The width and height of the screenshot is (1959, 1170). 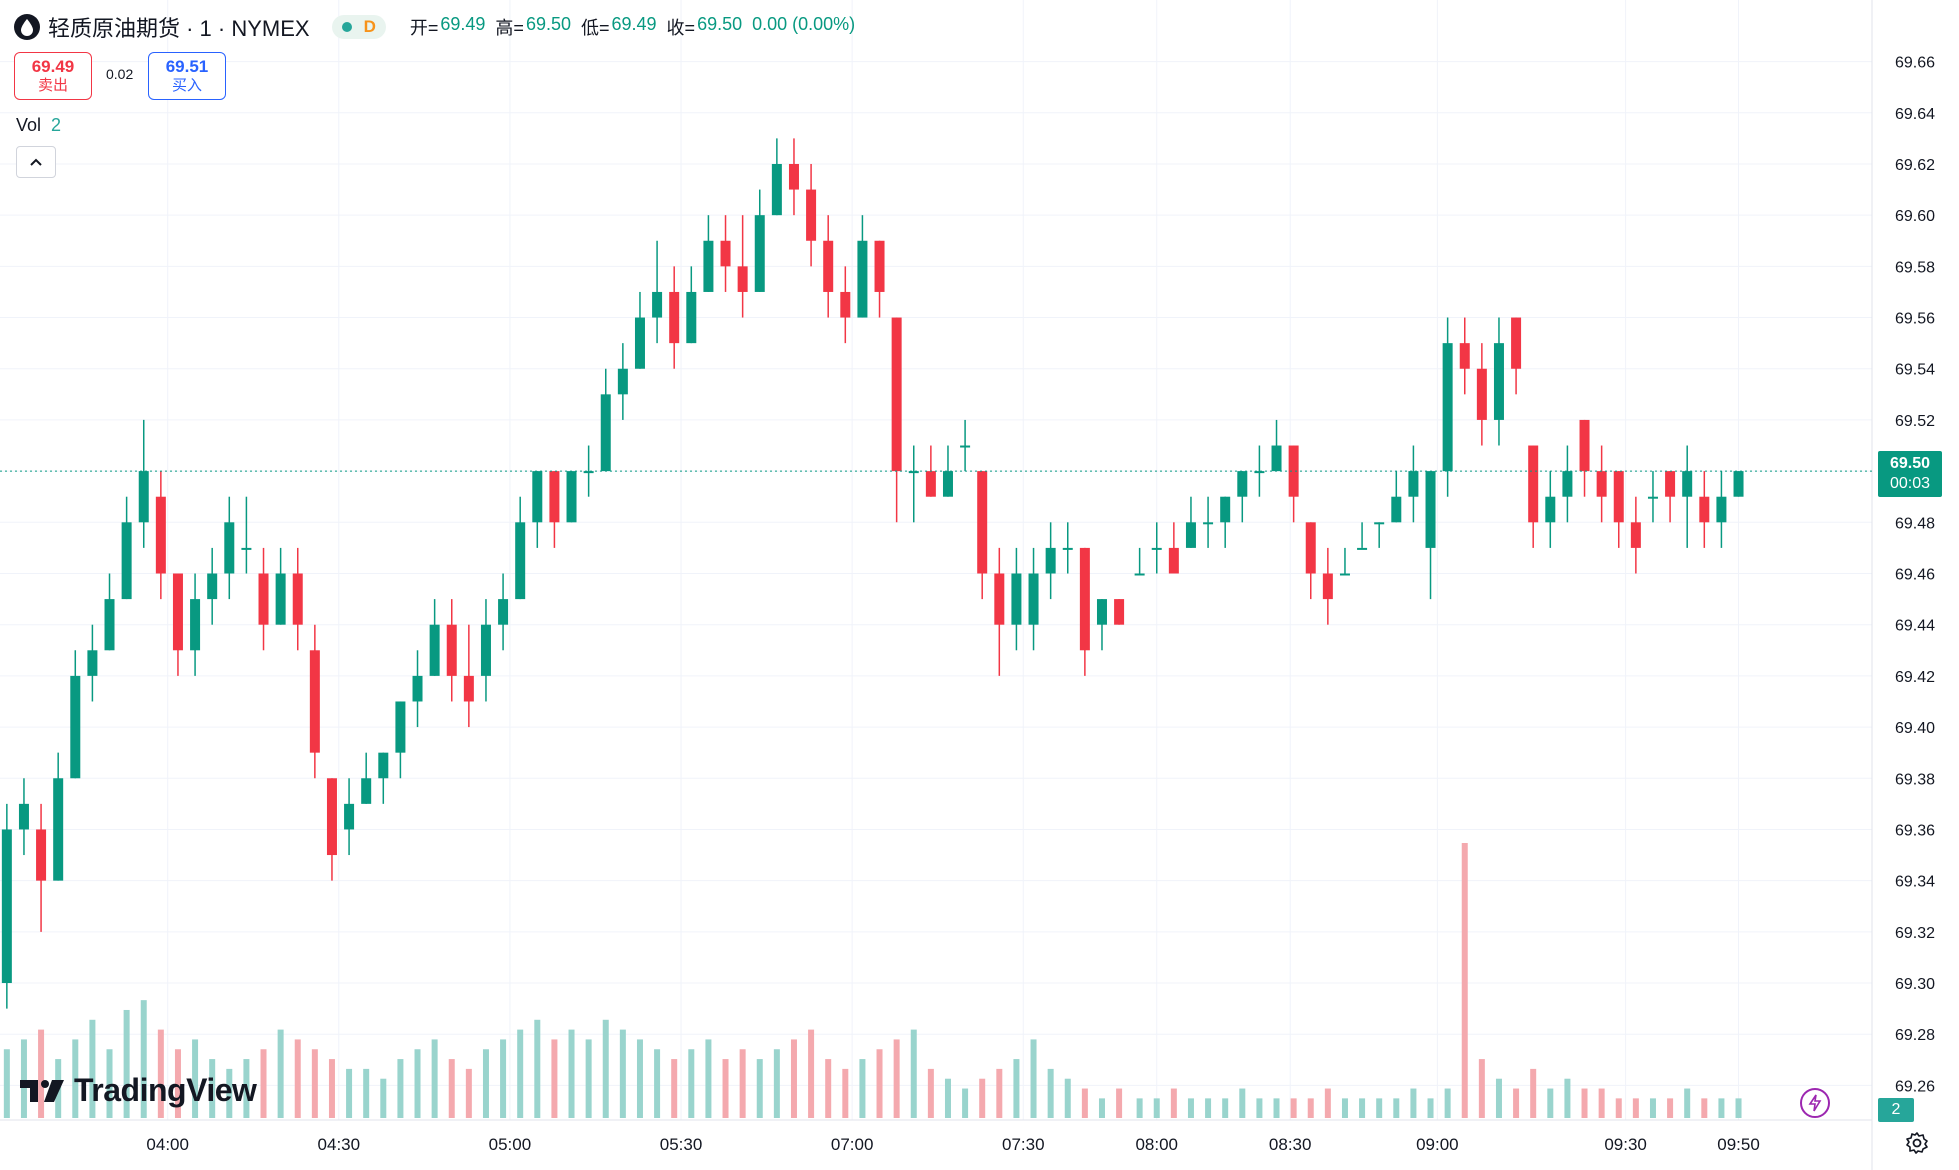 I want to click on y-tick-label: 69.64, so click(x=1915, y=114).